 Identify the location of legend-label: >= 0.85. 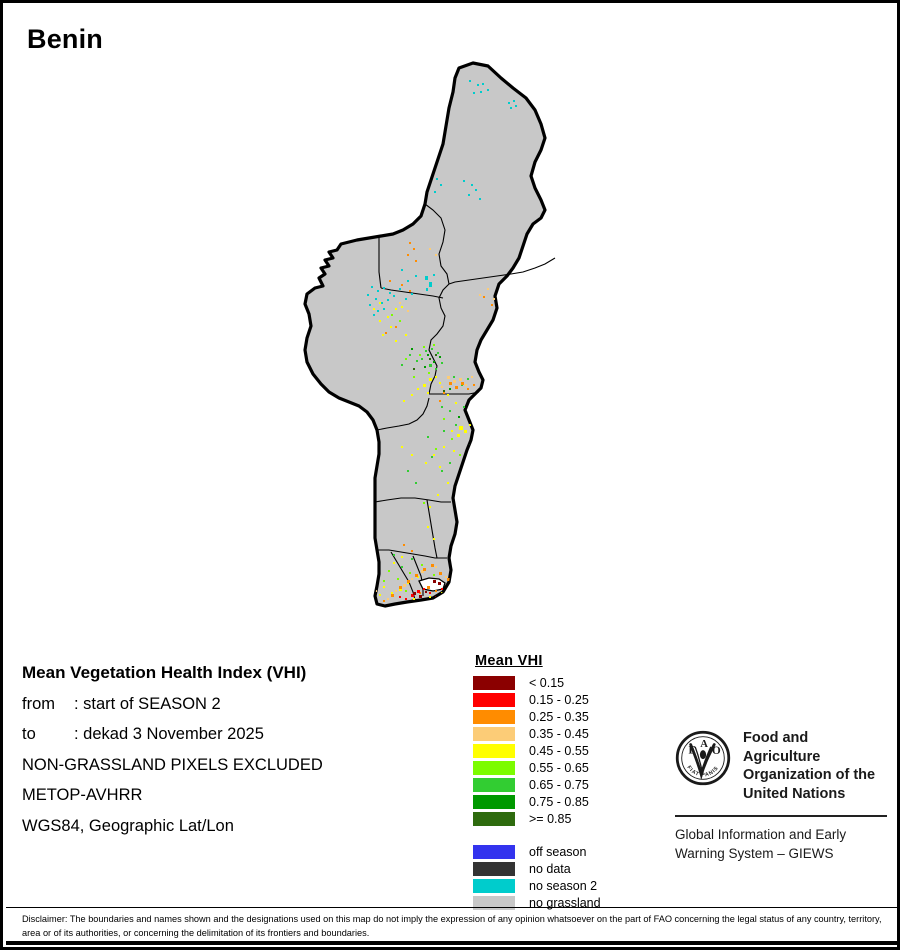
(550, 818).